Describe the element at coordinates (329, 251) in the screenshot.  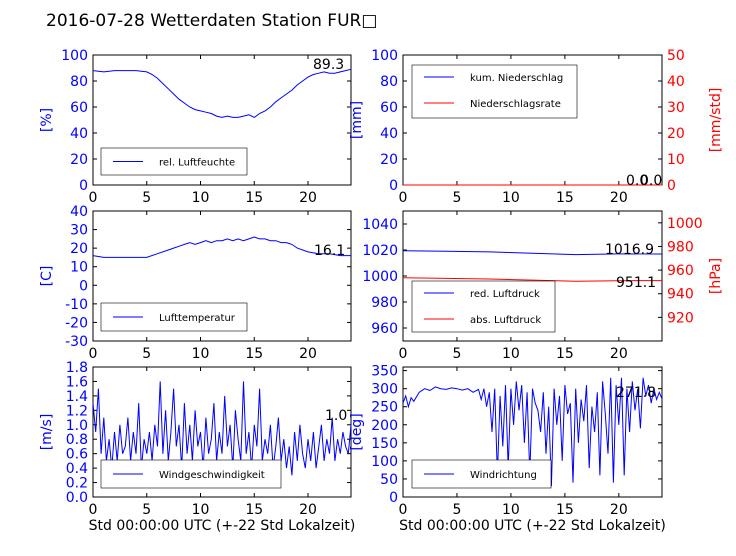
I see `current-value-label: 16.1` at that location.